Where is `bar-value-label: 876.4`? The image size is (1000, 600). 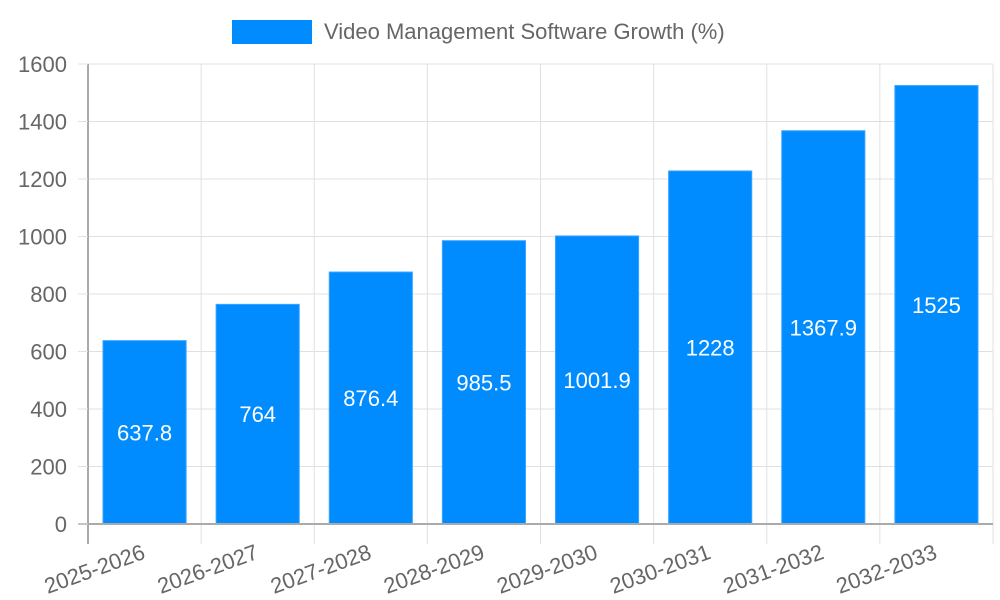 bar-value-label: 876.4 is located at coordinates (370, 398).